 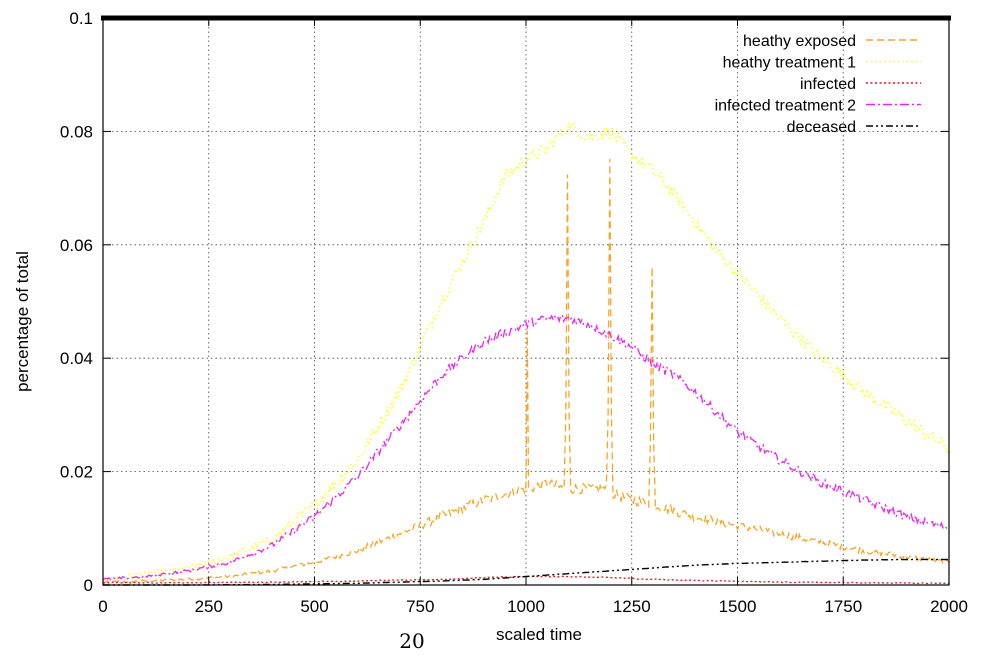 I want to click on x-tick-label: 500, so click(x=314, y=606).